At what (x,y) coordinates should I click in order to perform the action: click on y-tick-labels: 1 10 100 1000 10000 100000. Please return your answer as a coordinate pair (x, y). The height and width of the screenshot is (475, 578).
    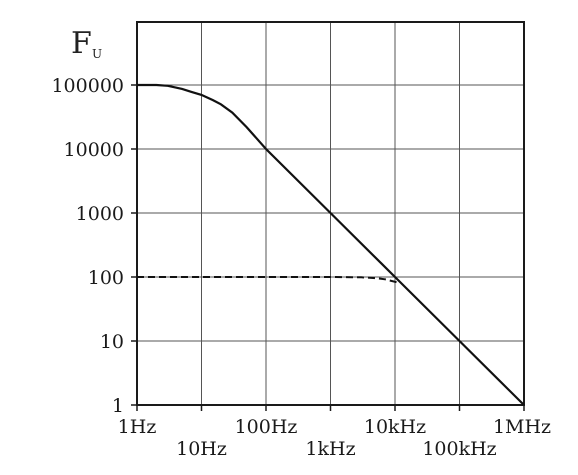
    Looking at the image, I should click on (94, 246).